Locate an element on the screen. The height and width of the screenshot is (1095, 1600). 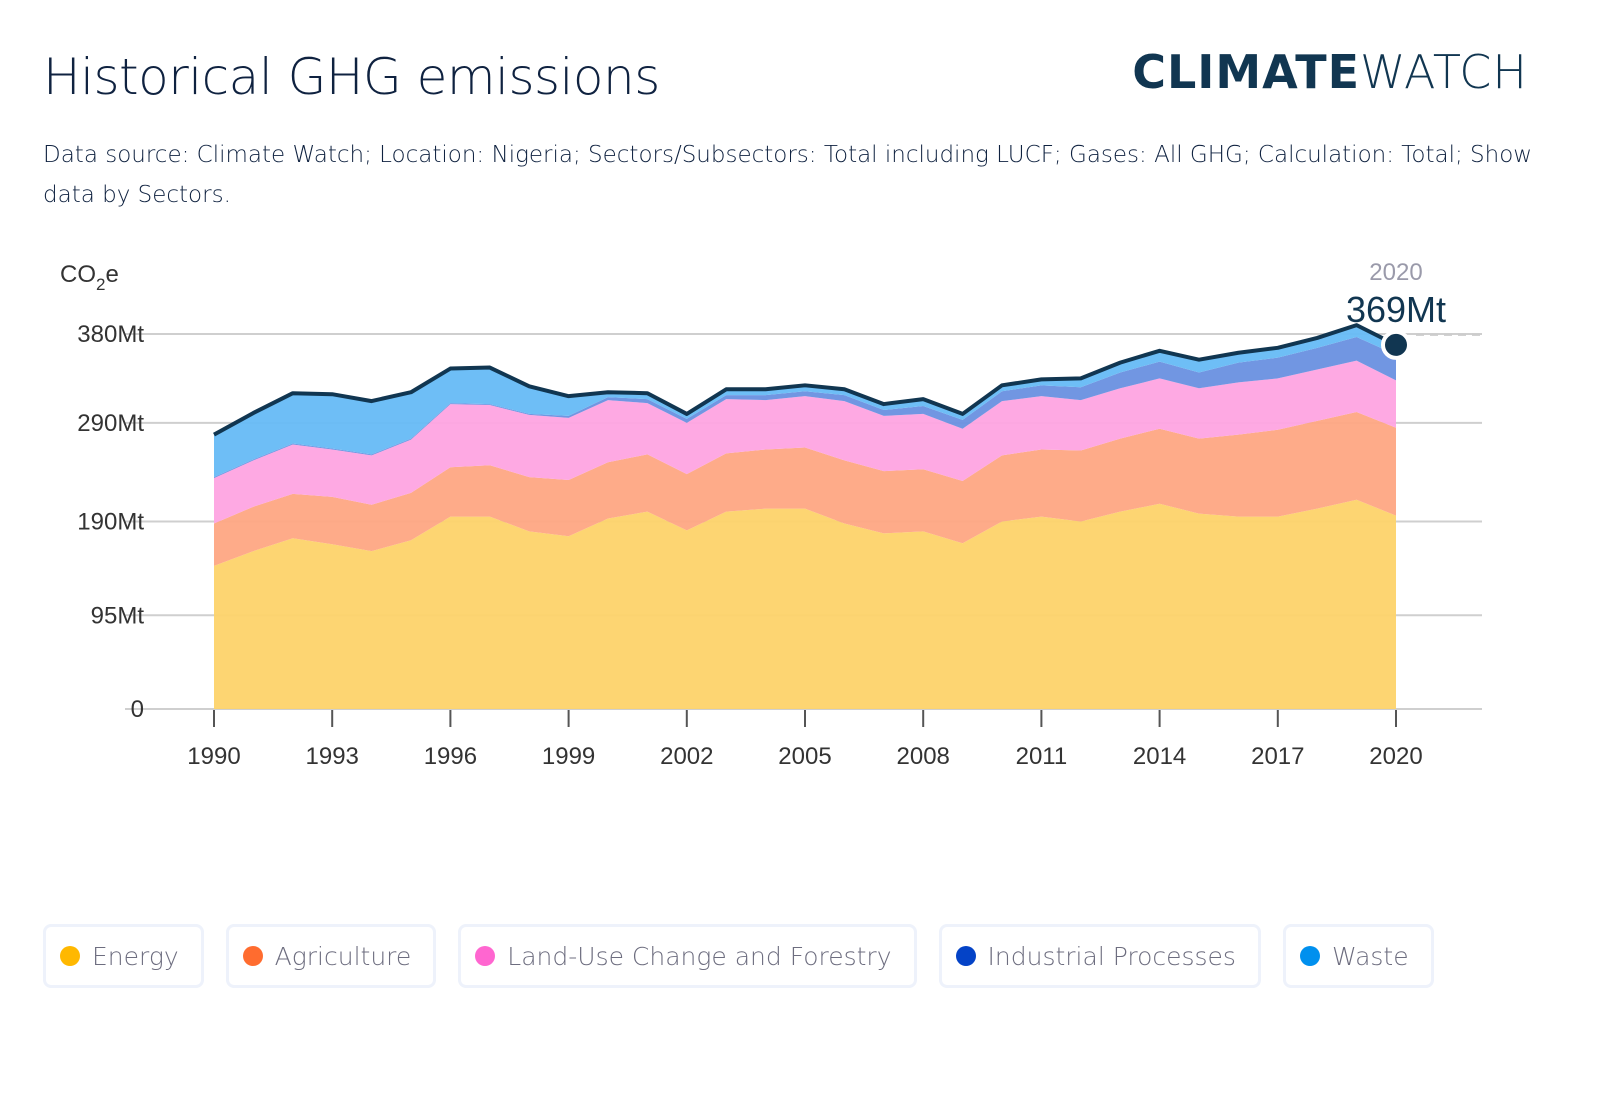
page-title: Historical GHG emissions is located at coordinates (351, 77).